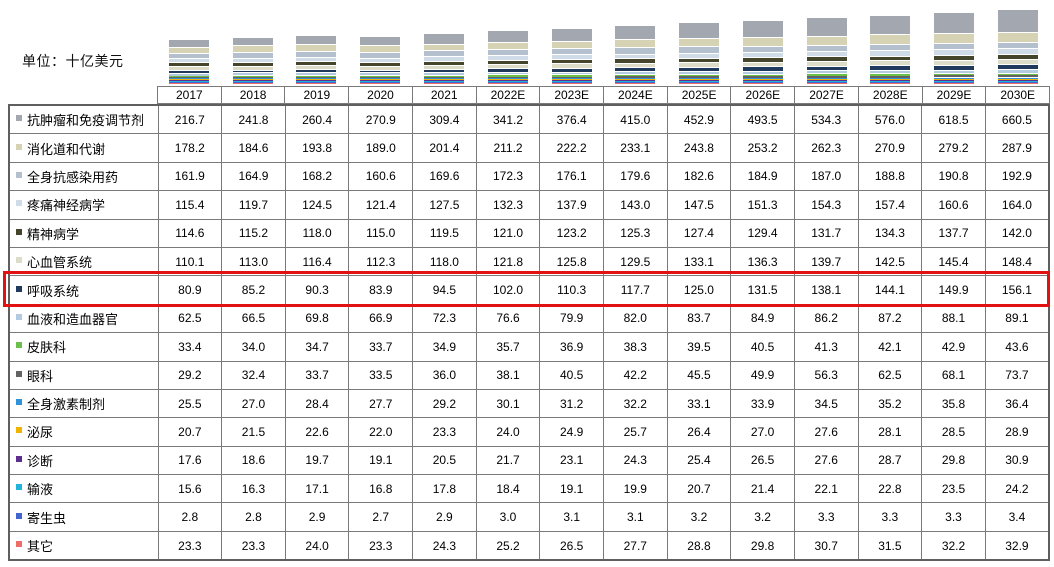 Image resolution: width=1054 pixels, height=567 pixels. What do you see at coordinates (762, 148) in the screenshot?
I see `value-cell: 253.2` at bounding box center [762, 148].